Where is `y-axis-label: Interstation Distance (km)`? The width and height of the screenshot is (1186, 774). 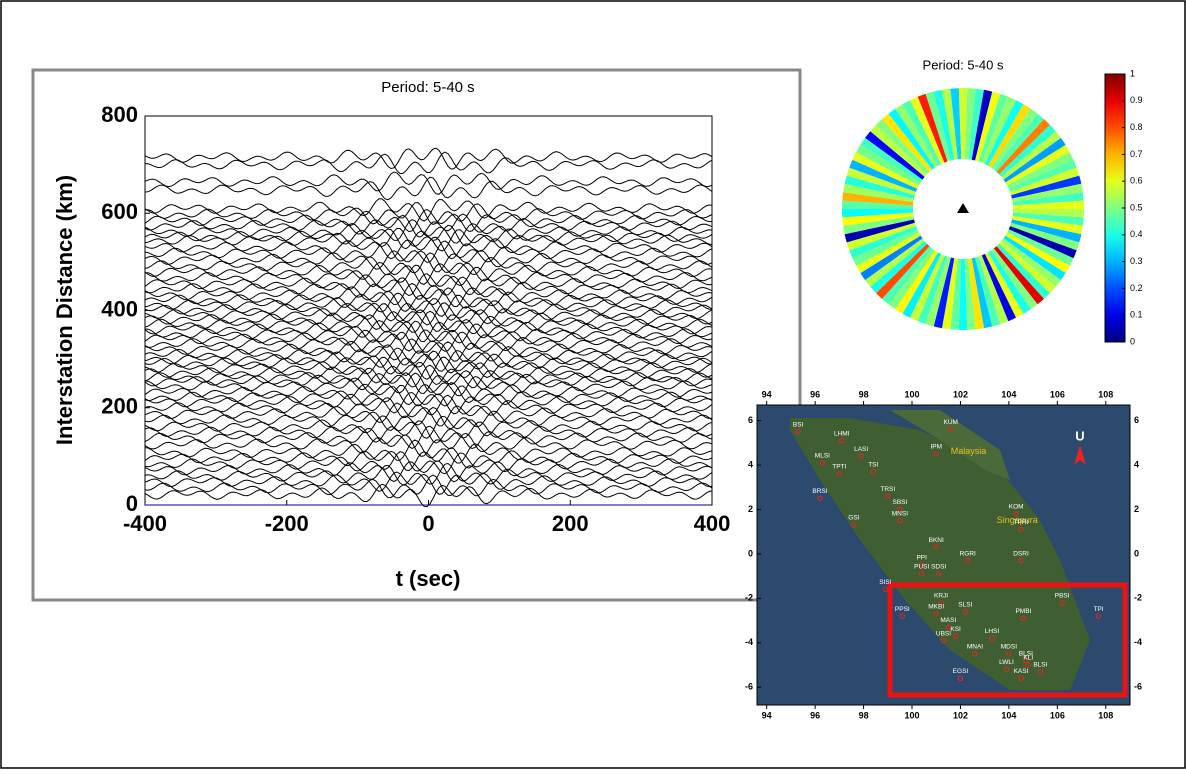
y-axis-label: Interstation Distance (km) is located at coordinates (64, 310).